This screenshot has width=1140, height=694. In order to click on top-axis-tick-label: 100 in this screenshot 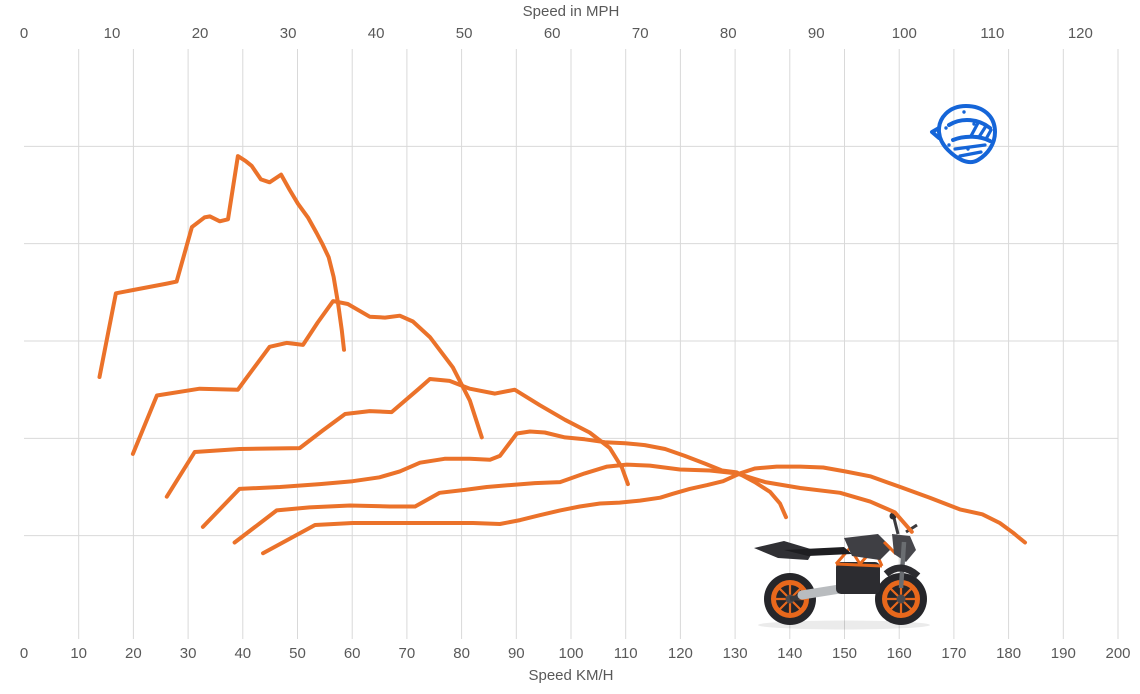, I will do `click(904, 33)`.